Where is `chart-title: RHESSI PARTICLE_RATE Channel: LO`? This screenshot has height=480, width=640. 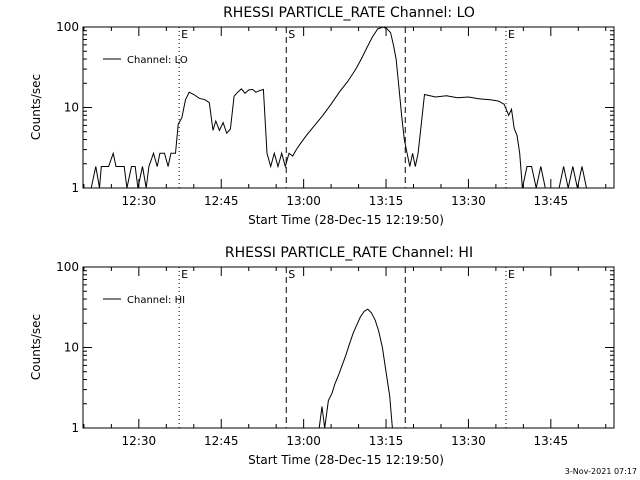
chart-title: RHESSI PARTICLE_RATE Channel: LO is located at coordinates (349, 13).